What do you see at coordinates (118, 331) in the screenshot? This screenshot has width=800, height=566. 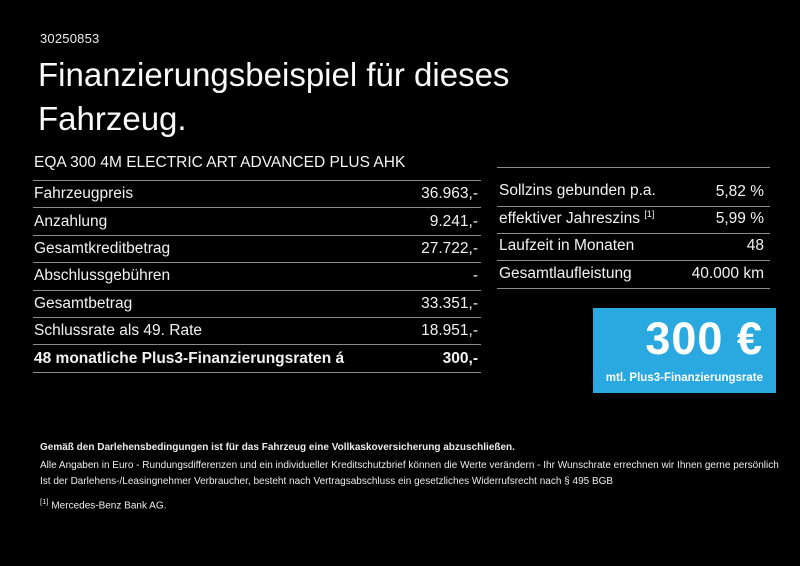 I see `row-label: Schlussrate als 49. Rate` at bounding box center [118, 331].